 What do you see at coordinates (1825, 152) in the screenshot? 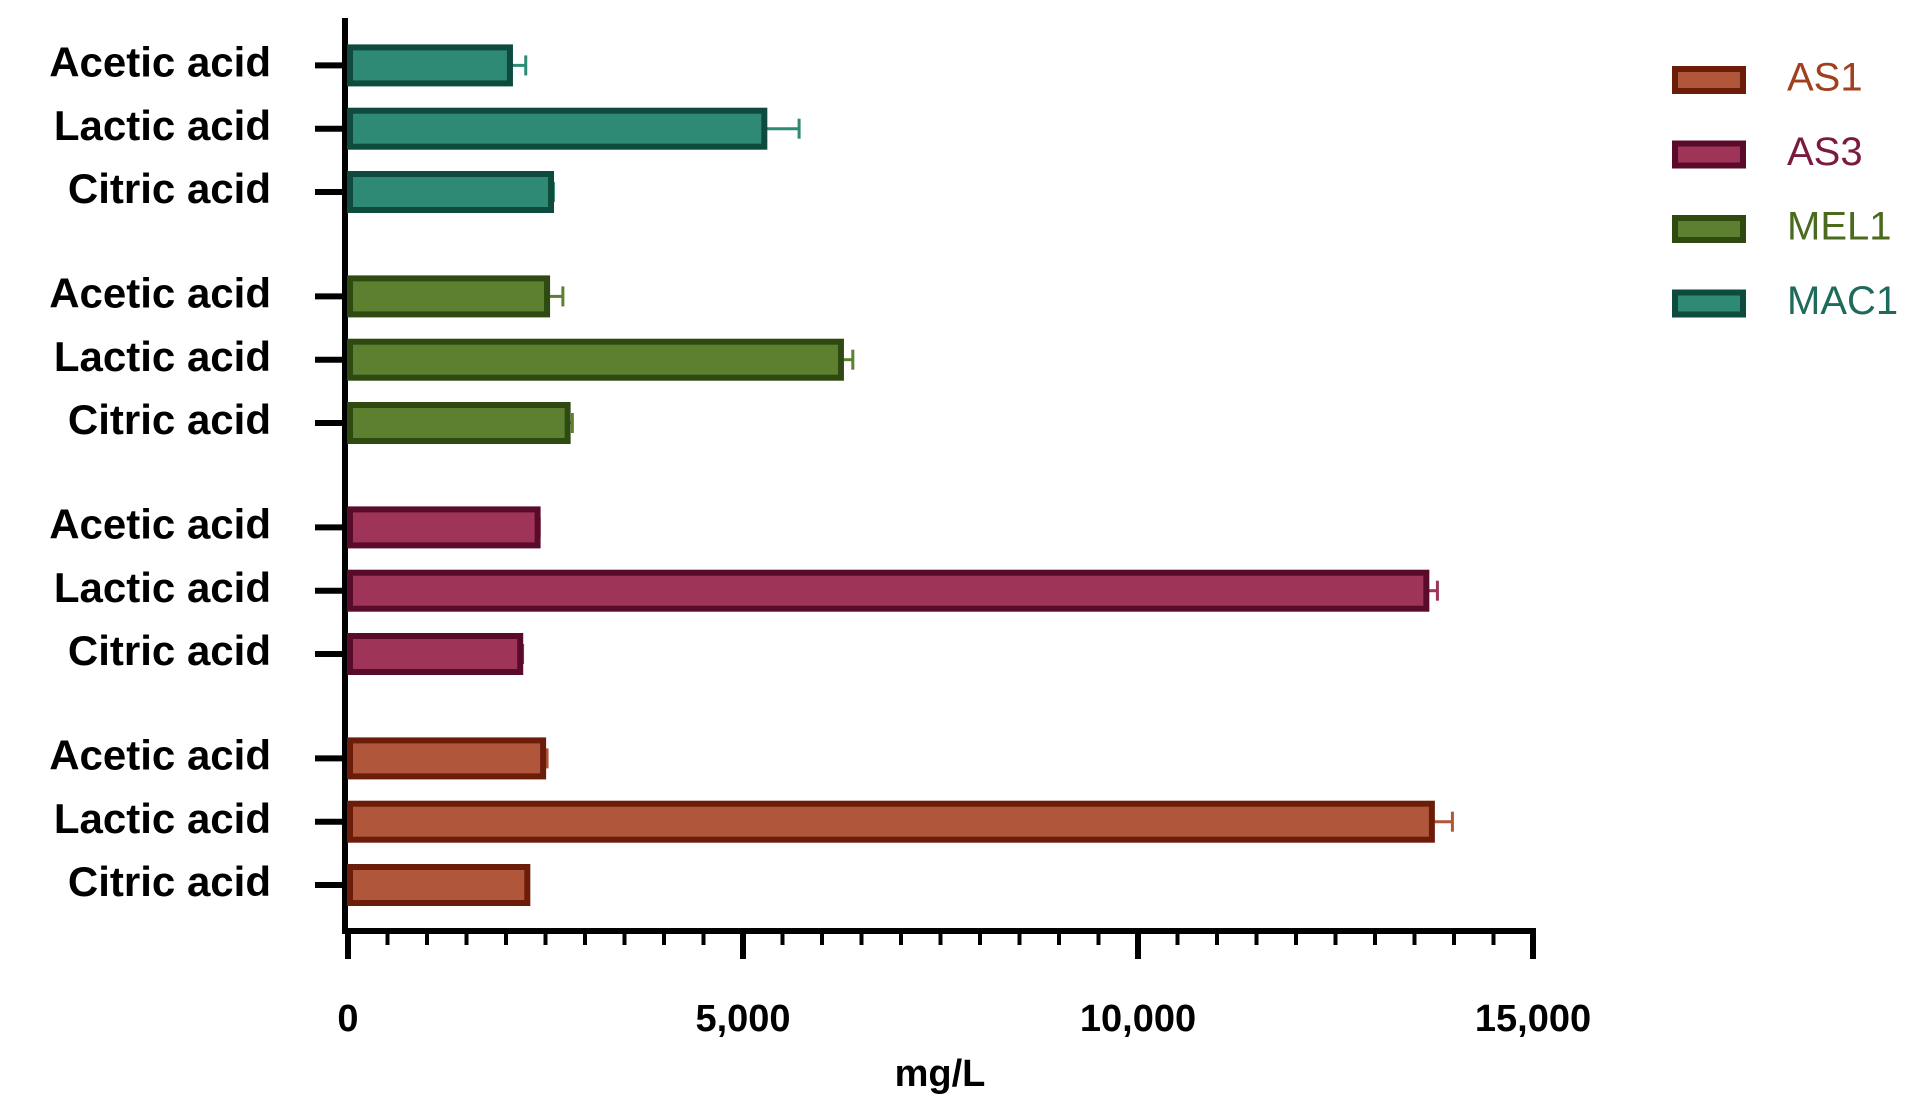
I see `legend-label: AS3` at bounding box center [1825, 152].